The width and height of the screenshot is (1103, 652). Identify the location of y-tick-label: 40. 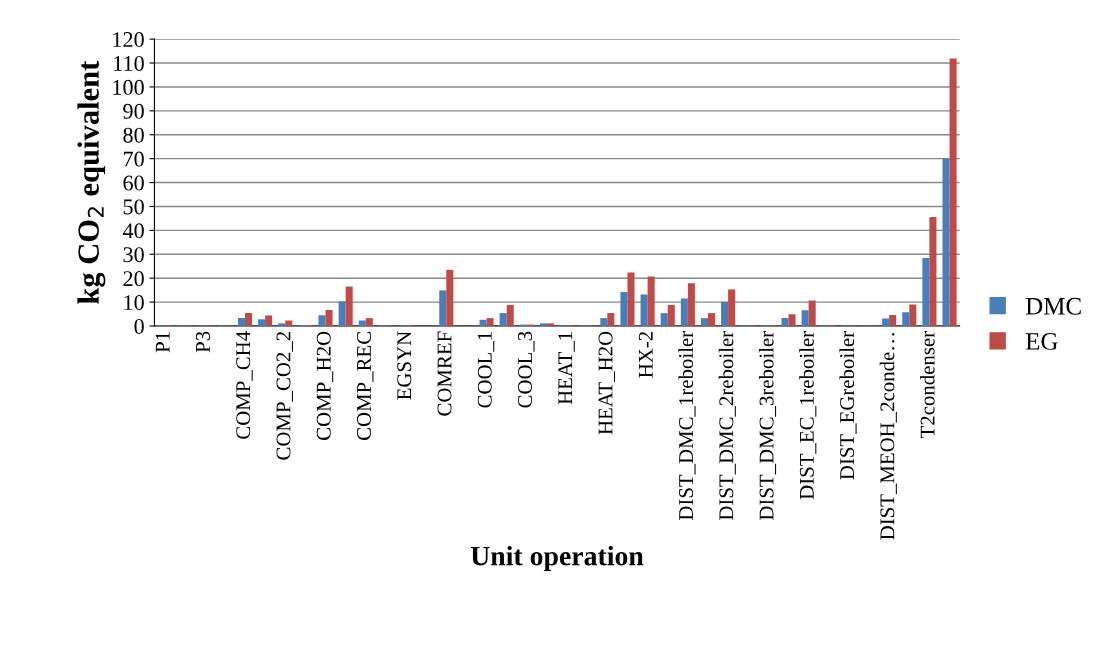
(133, 231).